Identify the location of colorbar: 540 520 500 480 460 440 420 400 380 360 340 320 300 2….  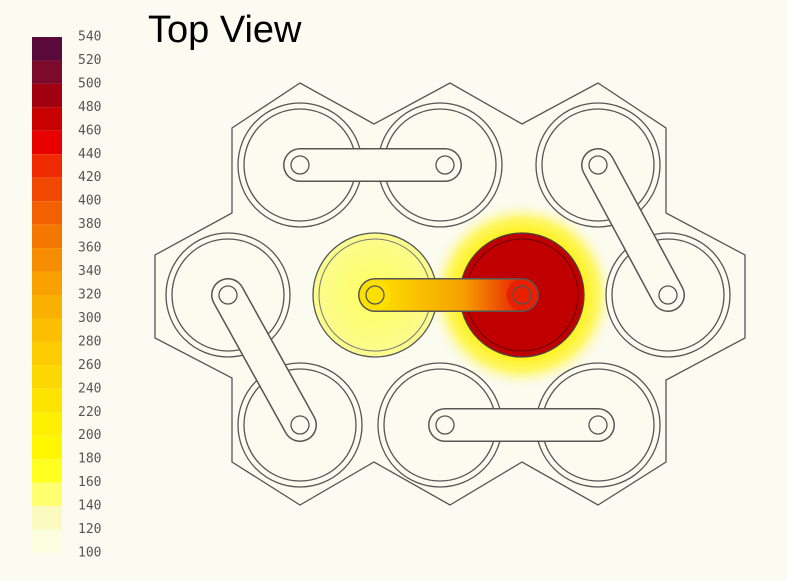
(66, 295).